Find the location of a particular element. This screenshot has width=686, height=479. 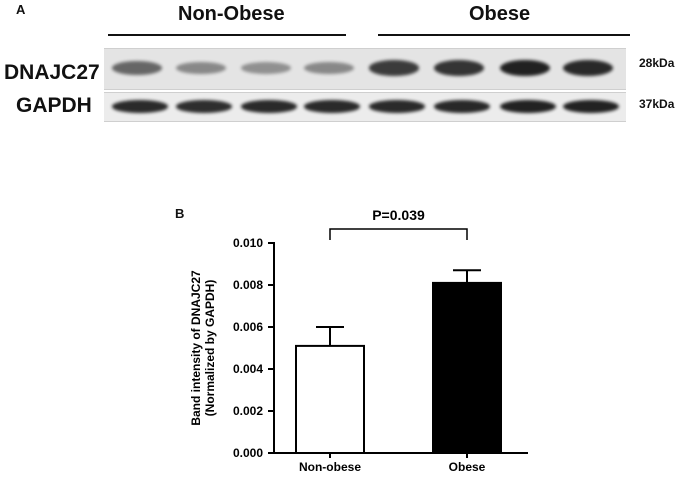

significance-bracket is located at coordinates (398, 234).